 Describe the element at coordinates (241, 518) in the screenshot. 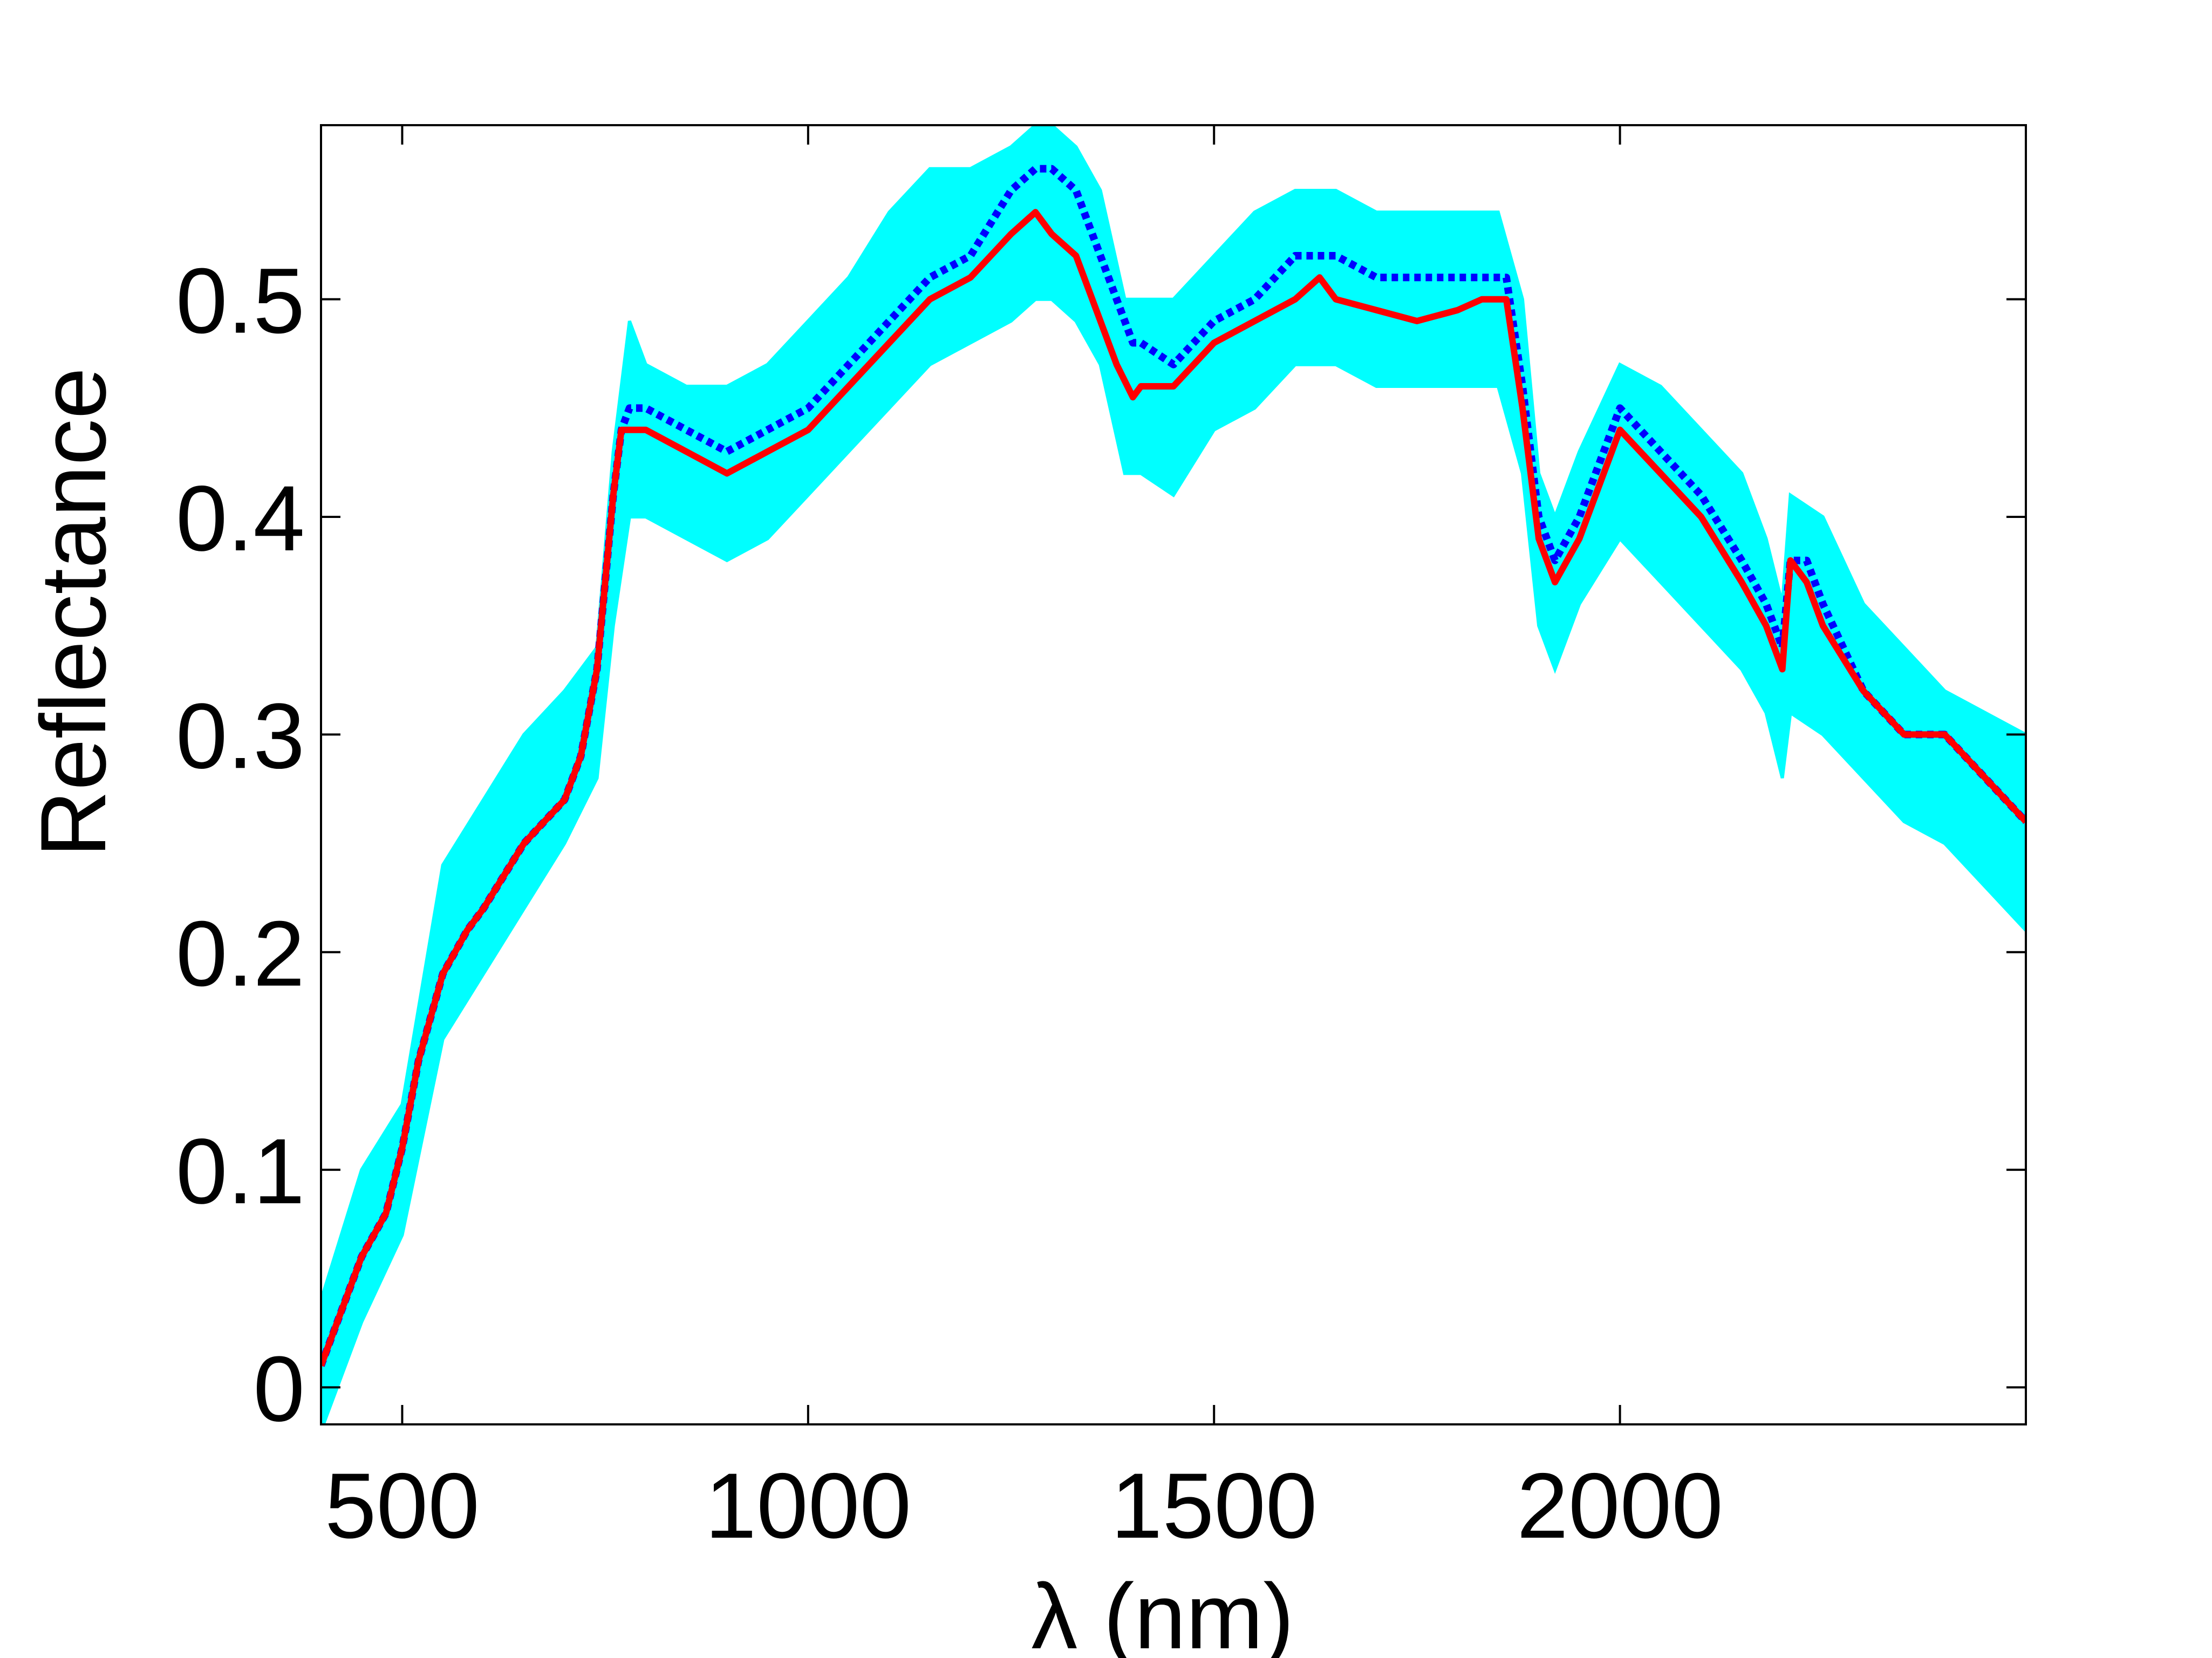

I see `y-tick-label: 0.4` at that location.